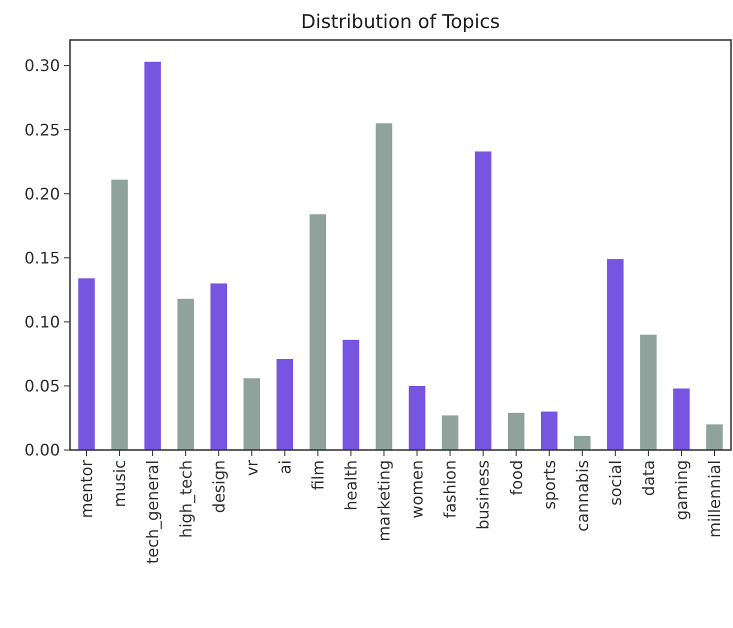 The height and width of the screenshot is (628, 733). I want to click on x-tick-label: high_tech, so click(186, 499).